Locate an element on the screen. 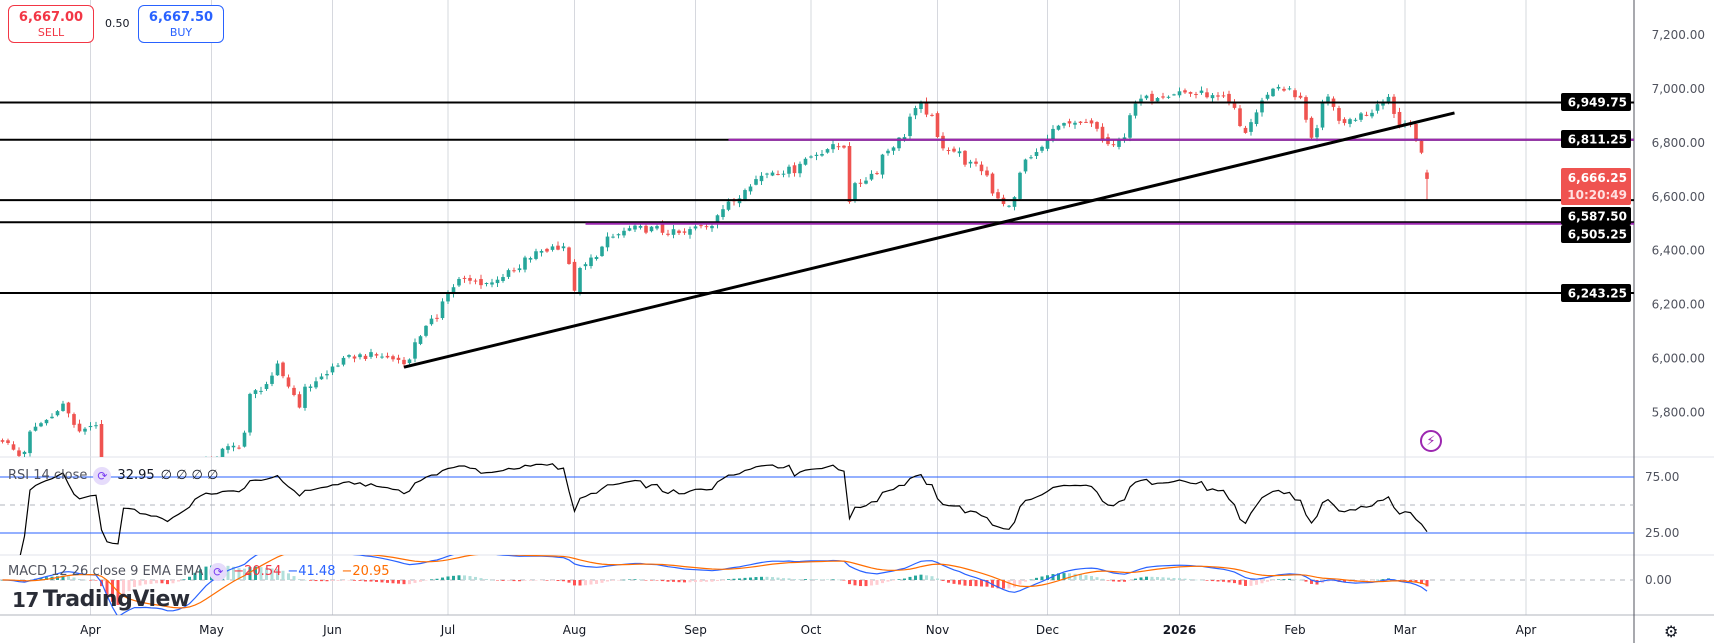 The width and height of the screenshot is (1714, 643). settings-icon: ⚙ is located at coordinates (1671, 631).